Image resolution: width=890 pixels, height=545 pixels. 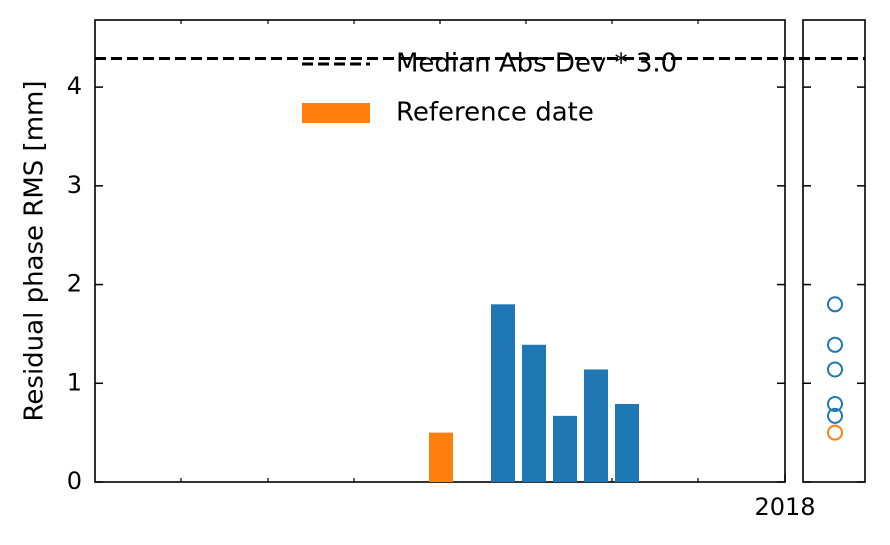 I want to click on legend-patch, so click(x=336, y=113).